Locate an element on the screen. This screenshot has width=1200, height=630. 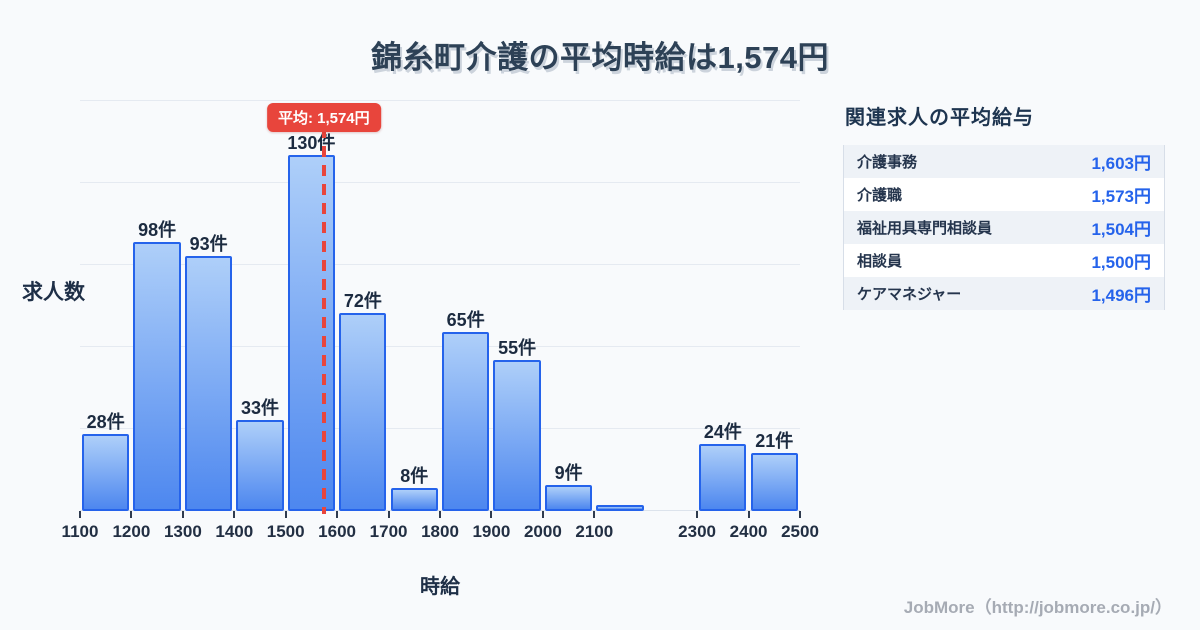
salary-row-name: 相談員 is located at coordinates (880, 261).